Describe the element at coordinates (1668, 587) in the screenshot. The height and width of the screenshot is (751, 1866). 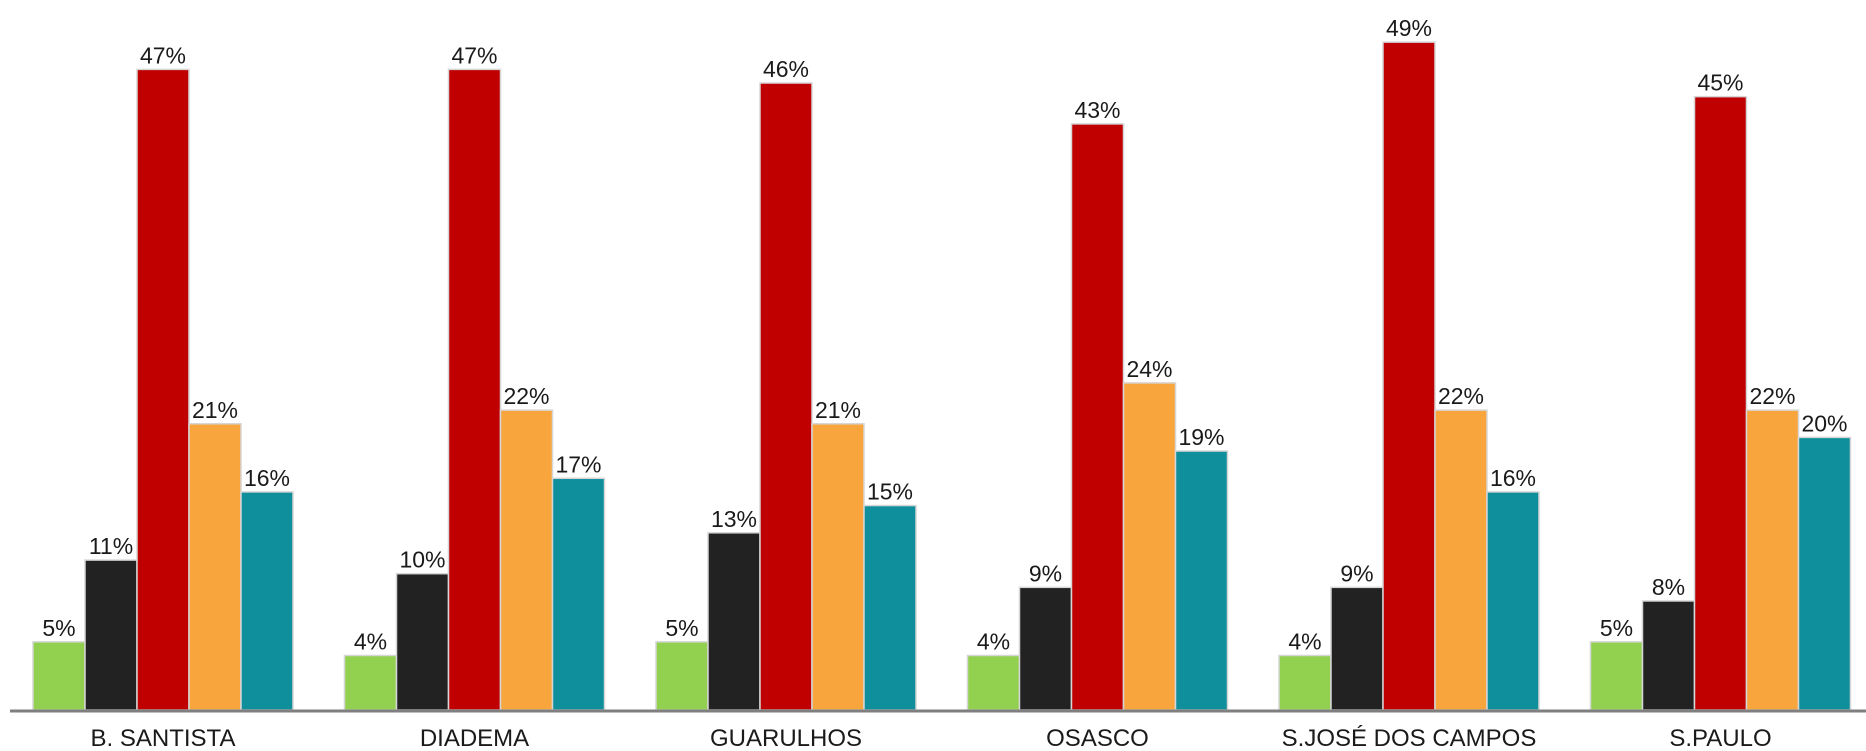
I see `value-label: 8%` at that location.